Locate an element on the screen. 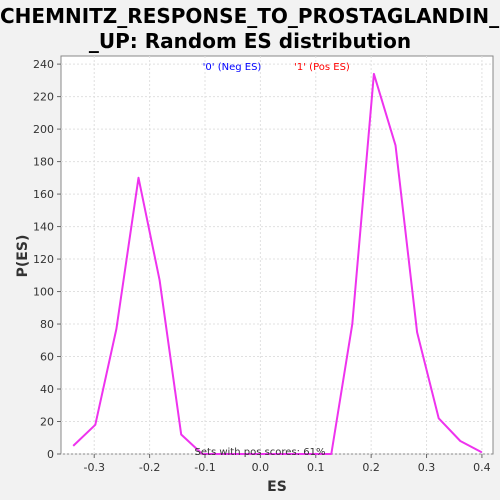  x-axis-label: ES is located at coordinates (277, 487).